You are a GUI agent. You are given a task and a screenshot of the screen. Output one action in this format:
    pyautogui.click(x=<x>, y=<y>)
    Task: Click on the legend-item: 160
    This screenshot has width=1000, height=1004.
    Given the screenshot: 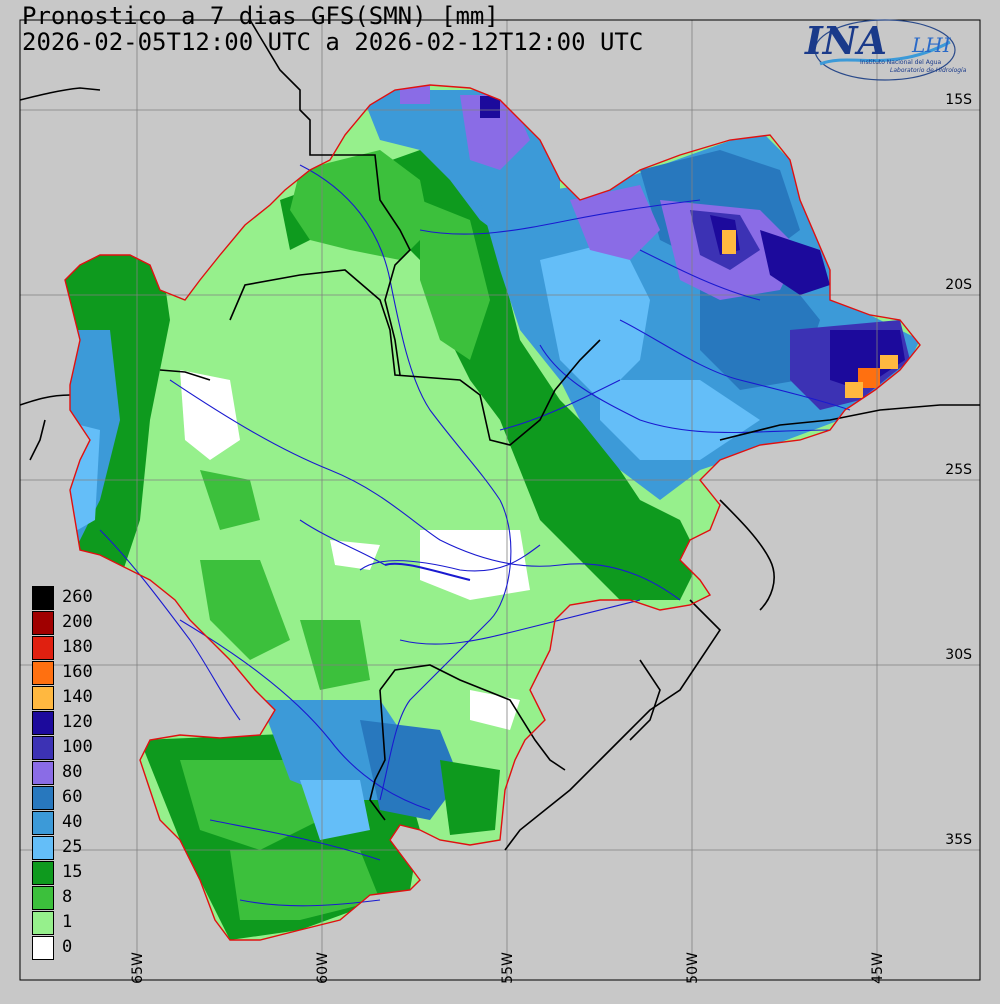 What is the action you would take?
    pyautogui.click(x=82, y=673)
    